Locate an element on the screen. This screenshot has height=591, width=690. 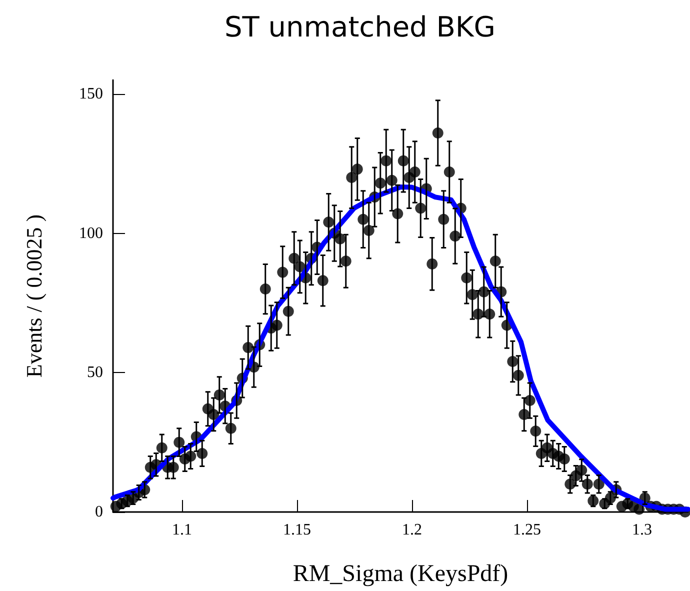
y-tick-label: 100 is located at coordinates (91, 233).